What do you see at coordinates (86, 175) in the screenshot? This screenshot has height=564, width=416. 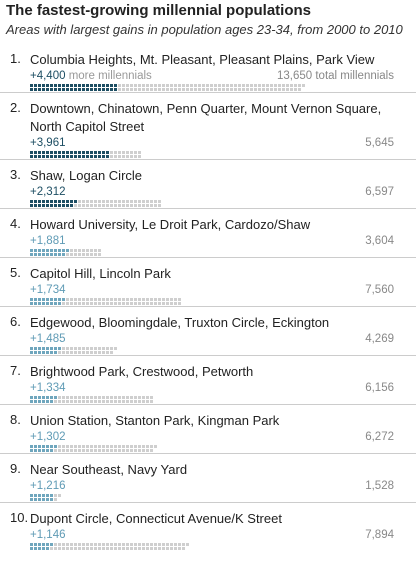 I see `neighborhood-name: Shaw, Logan Circle` at bounding box center [86, 175].